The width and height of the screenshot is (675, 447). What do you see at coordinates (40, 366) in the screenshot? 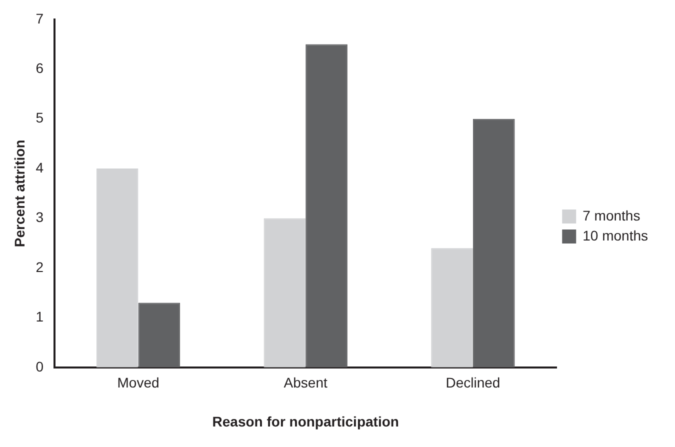
I see `y-tick-label: 0` at bounding box center [40, 366].